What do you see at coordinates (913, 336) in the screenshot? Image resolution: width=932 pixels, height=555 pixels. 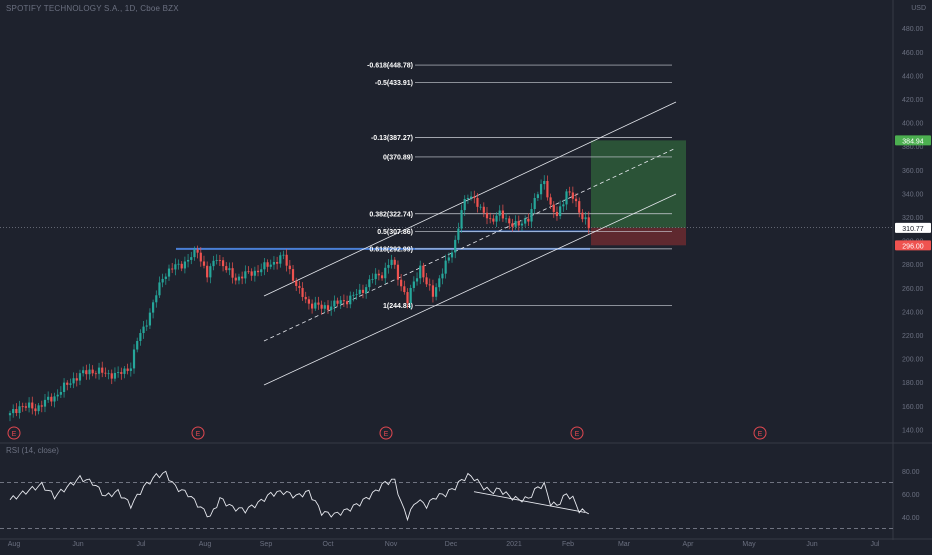 I see `y-tick-label: 220.00` at bounding box center [913, 336].